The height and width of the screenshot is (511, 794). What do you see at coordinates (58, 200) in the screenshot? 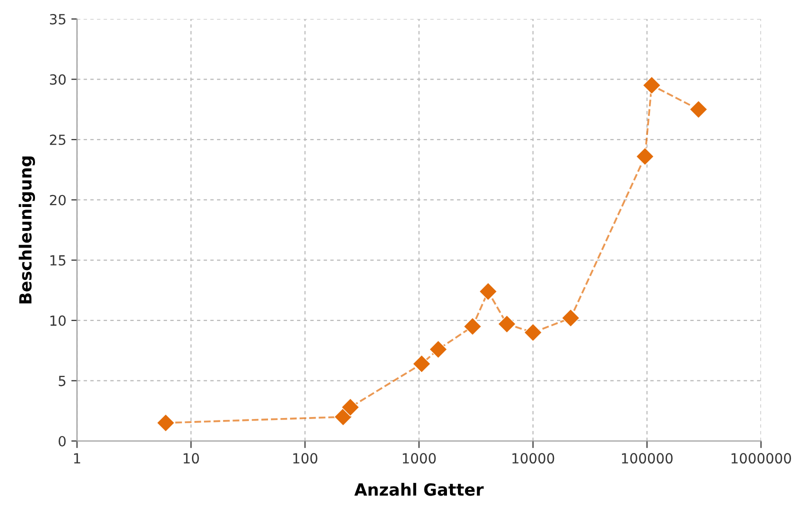
I see `y-tick-label: 20` at bounding box center [58, 200].